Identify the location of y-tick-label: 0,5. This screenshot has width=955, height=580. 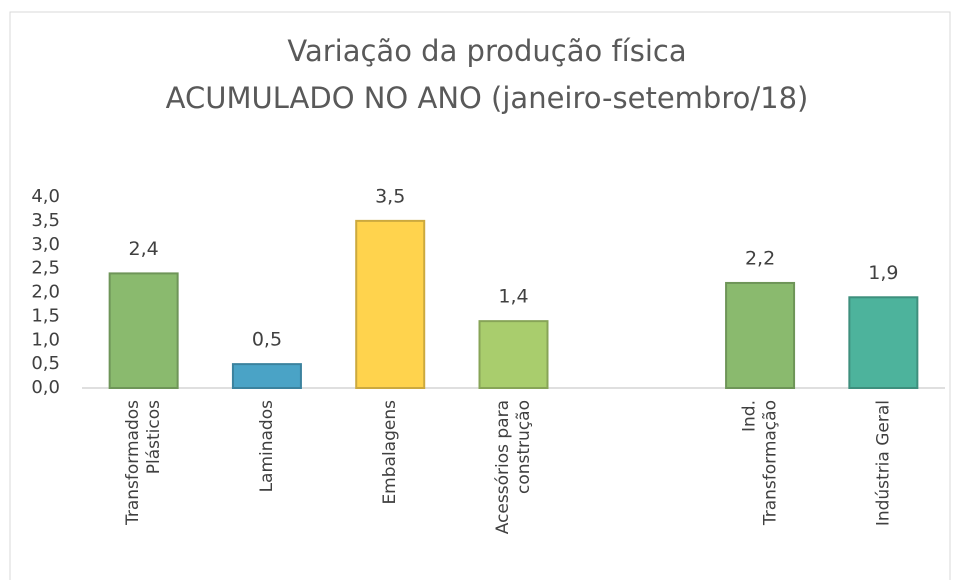
(45, 363).